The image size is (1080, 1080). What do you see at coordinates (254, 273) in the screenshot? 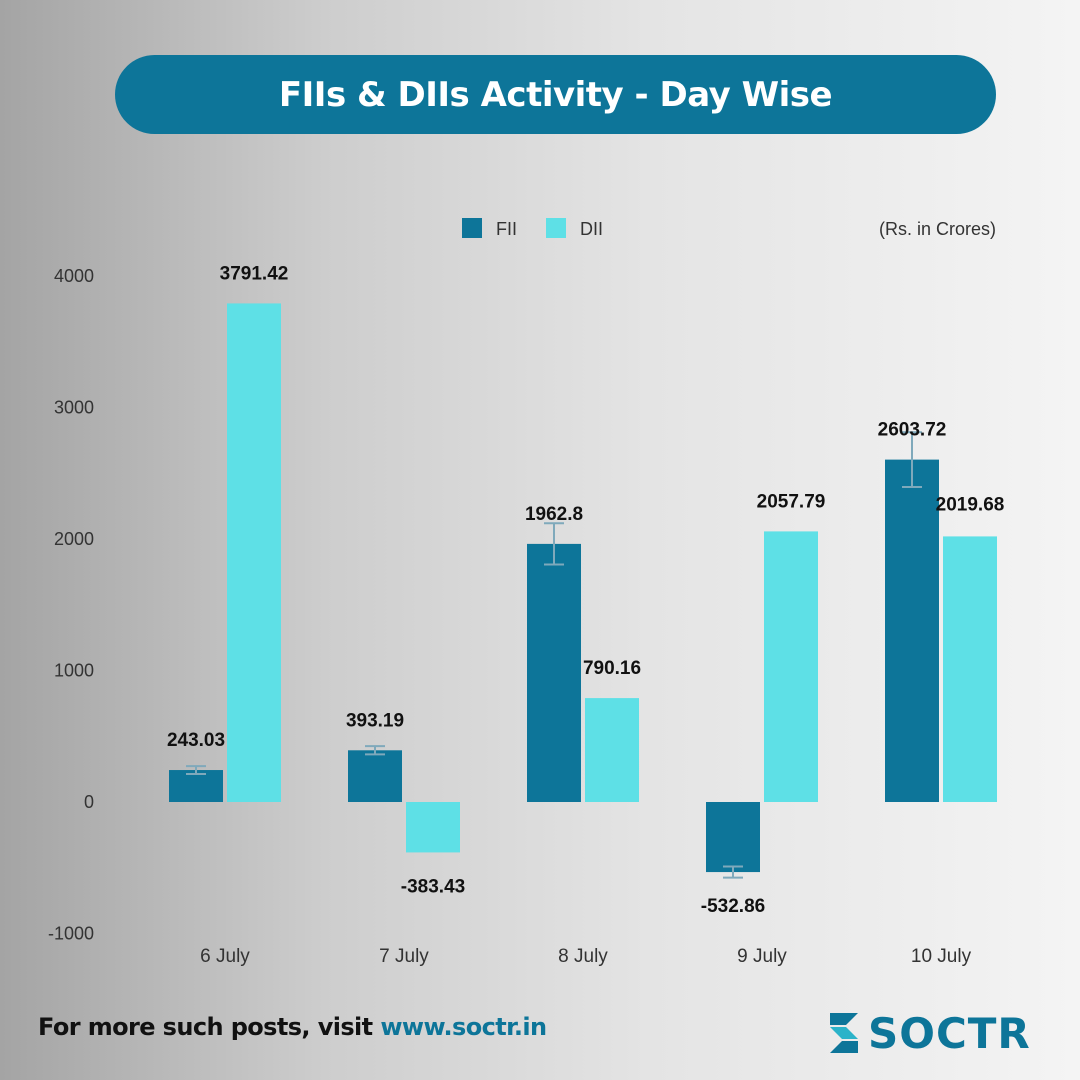
I see `data-label-dii-0: 3791.42` at bounding box center [254, 273].